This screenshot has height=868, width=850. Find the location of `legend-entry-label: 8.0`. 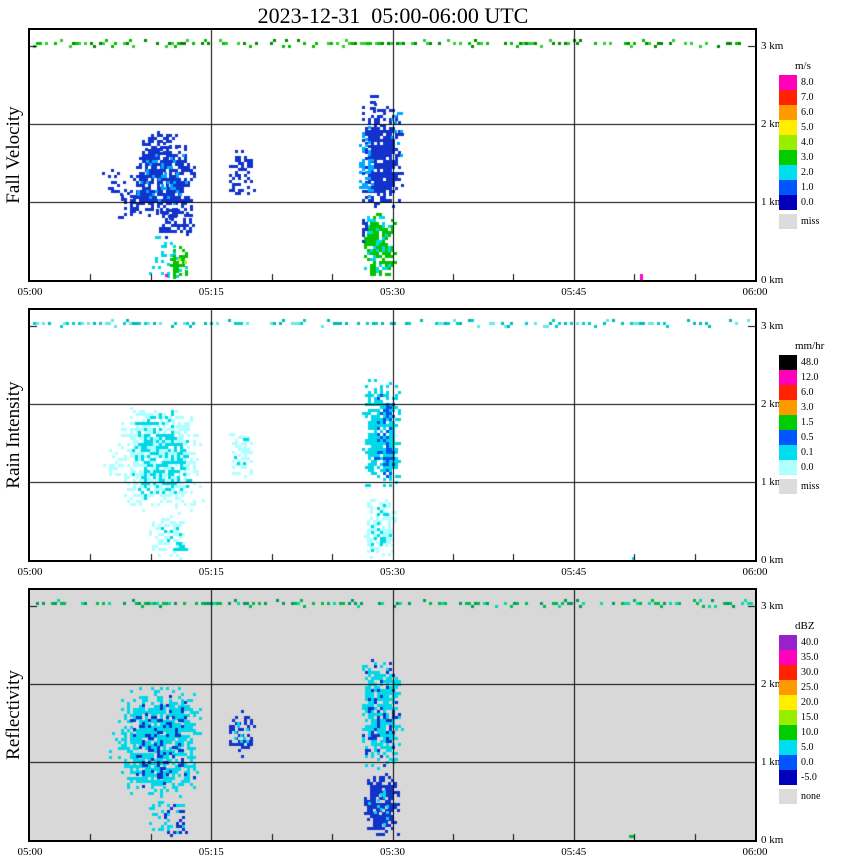

legend-entry-label: 8.0 is located at coordinates (807, 82).